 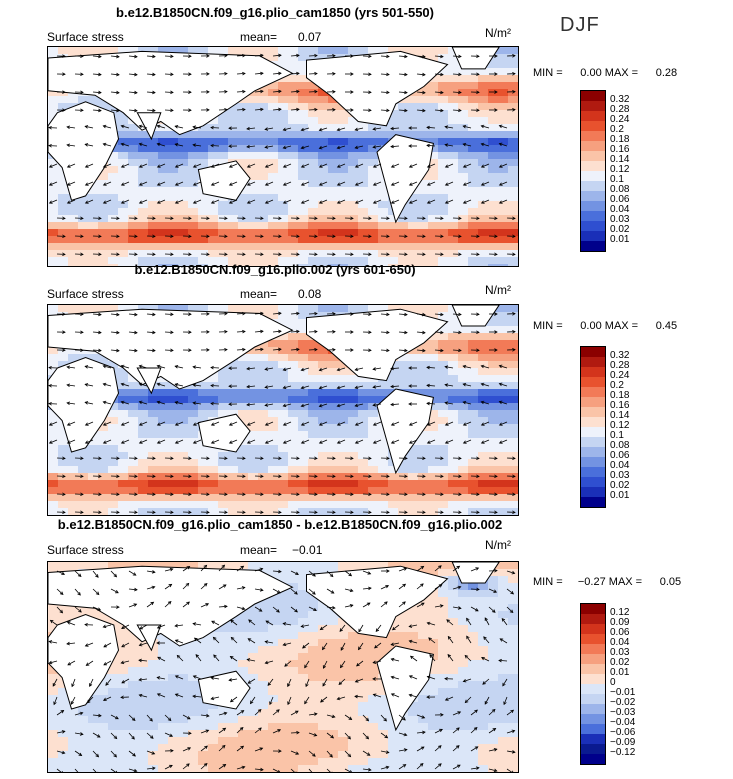 I want to click on colorbar-tick-label: 0.1, so click(x=617, y=179).